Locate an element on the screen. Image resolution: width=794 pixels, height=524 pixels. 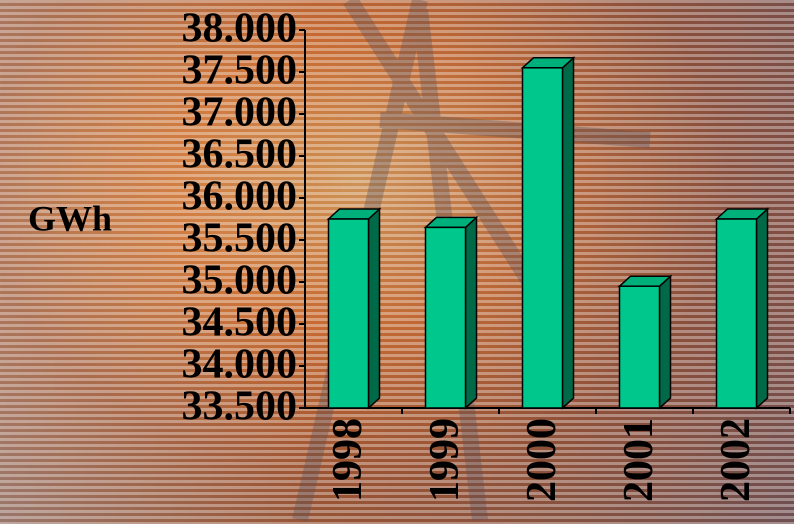
x-tick-label: 1998 is located at coordinates (348, 460).